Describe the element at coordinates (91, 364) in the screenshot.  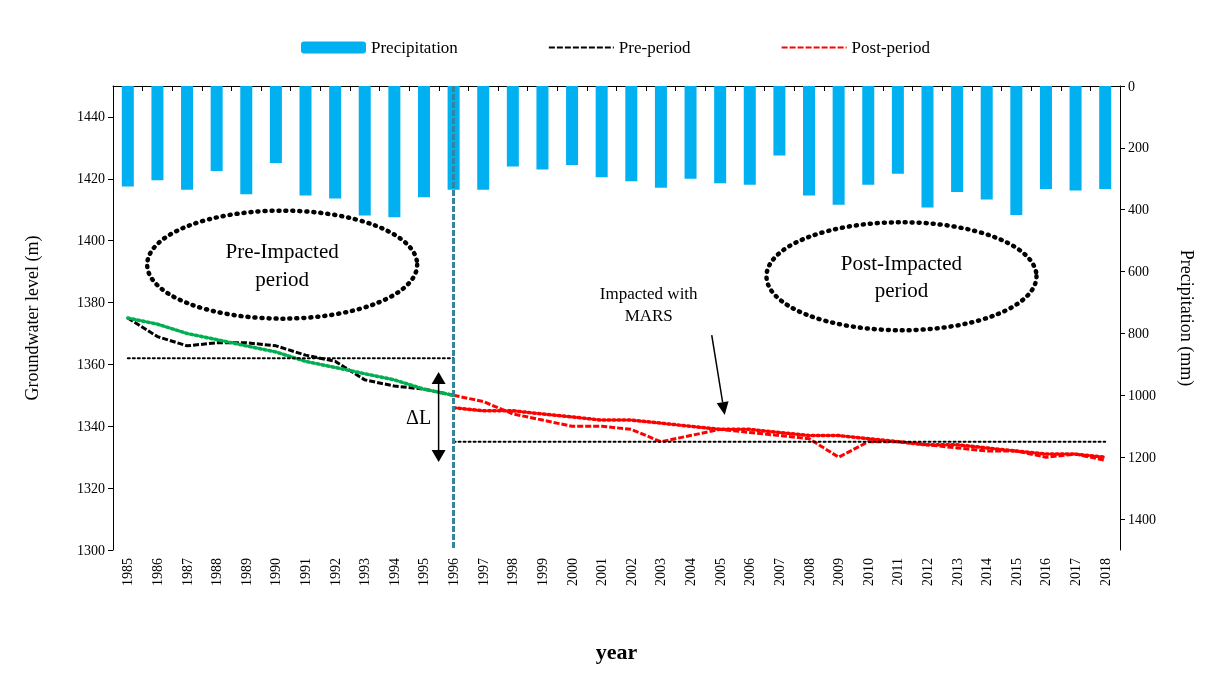
I see `y-tick-label: 1360` at that location.